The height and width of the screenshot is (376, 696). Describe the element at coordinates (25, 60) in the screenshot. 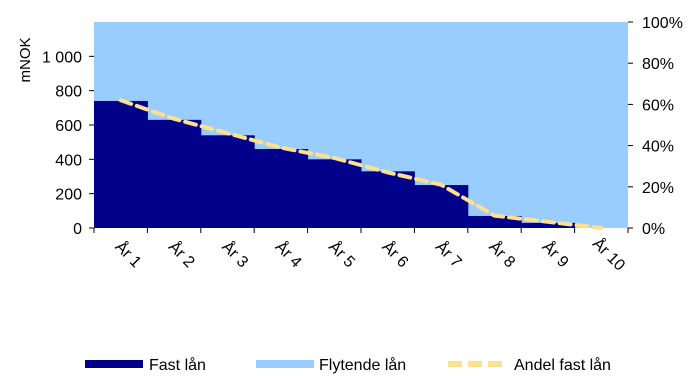

I see `y-axis-label: mNOK` at that location.